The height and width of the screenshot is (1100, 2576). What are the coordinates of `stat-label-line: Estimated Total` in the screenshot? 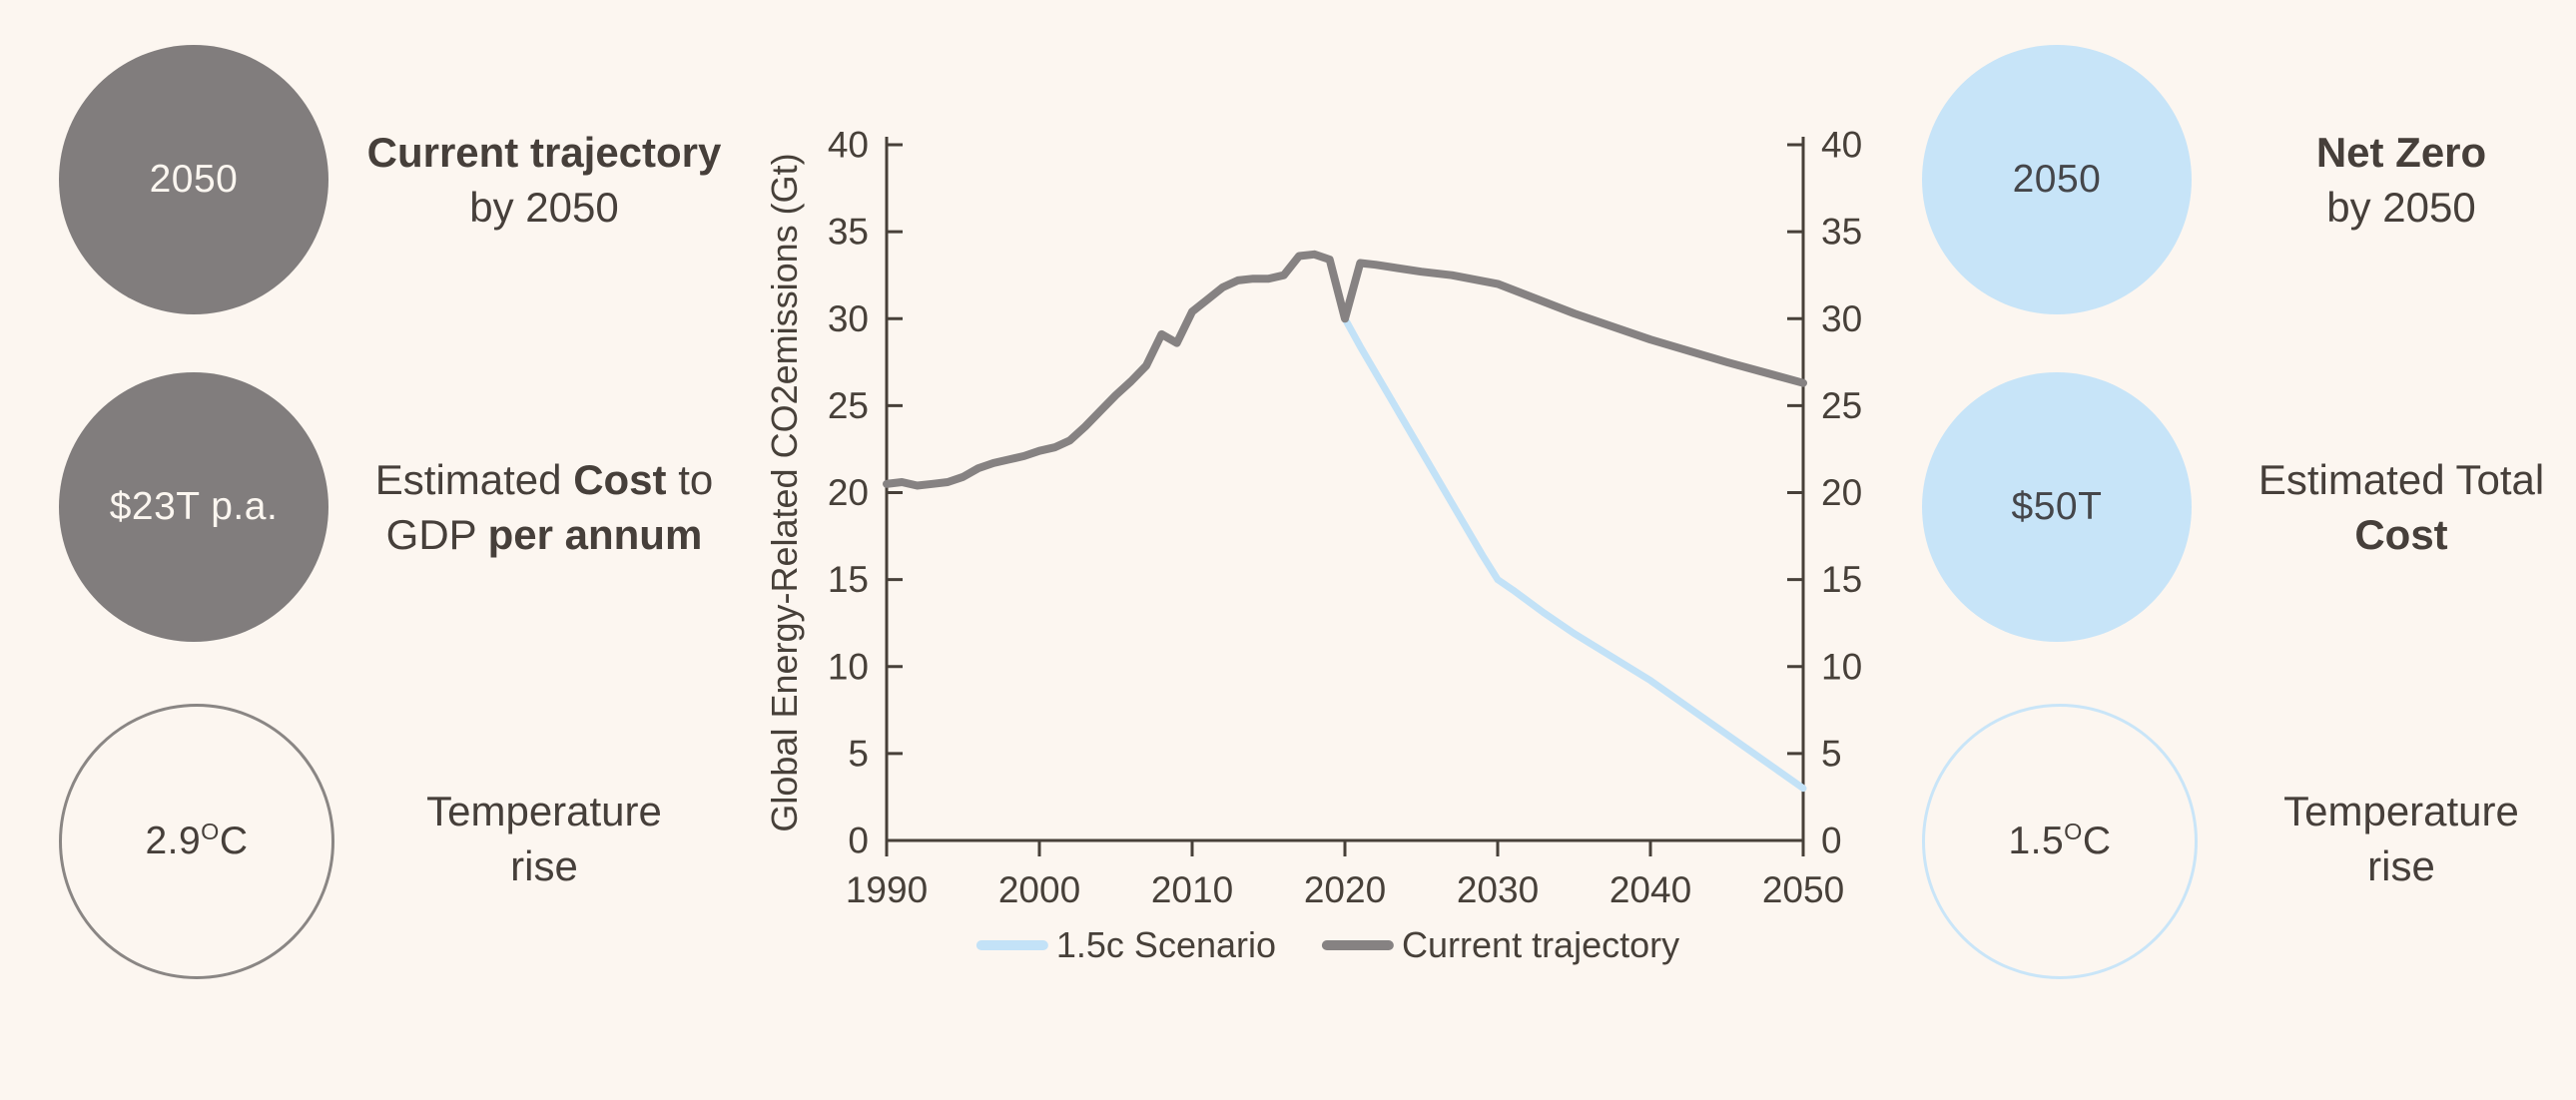 It's located at (2401, 479).